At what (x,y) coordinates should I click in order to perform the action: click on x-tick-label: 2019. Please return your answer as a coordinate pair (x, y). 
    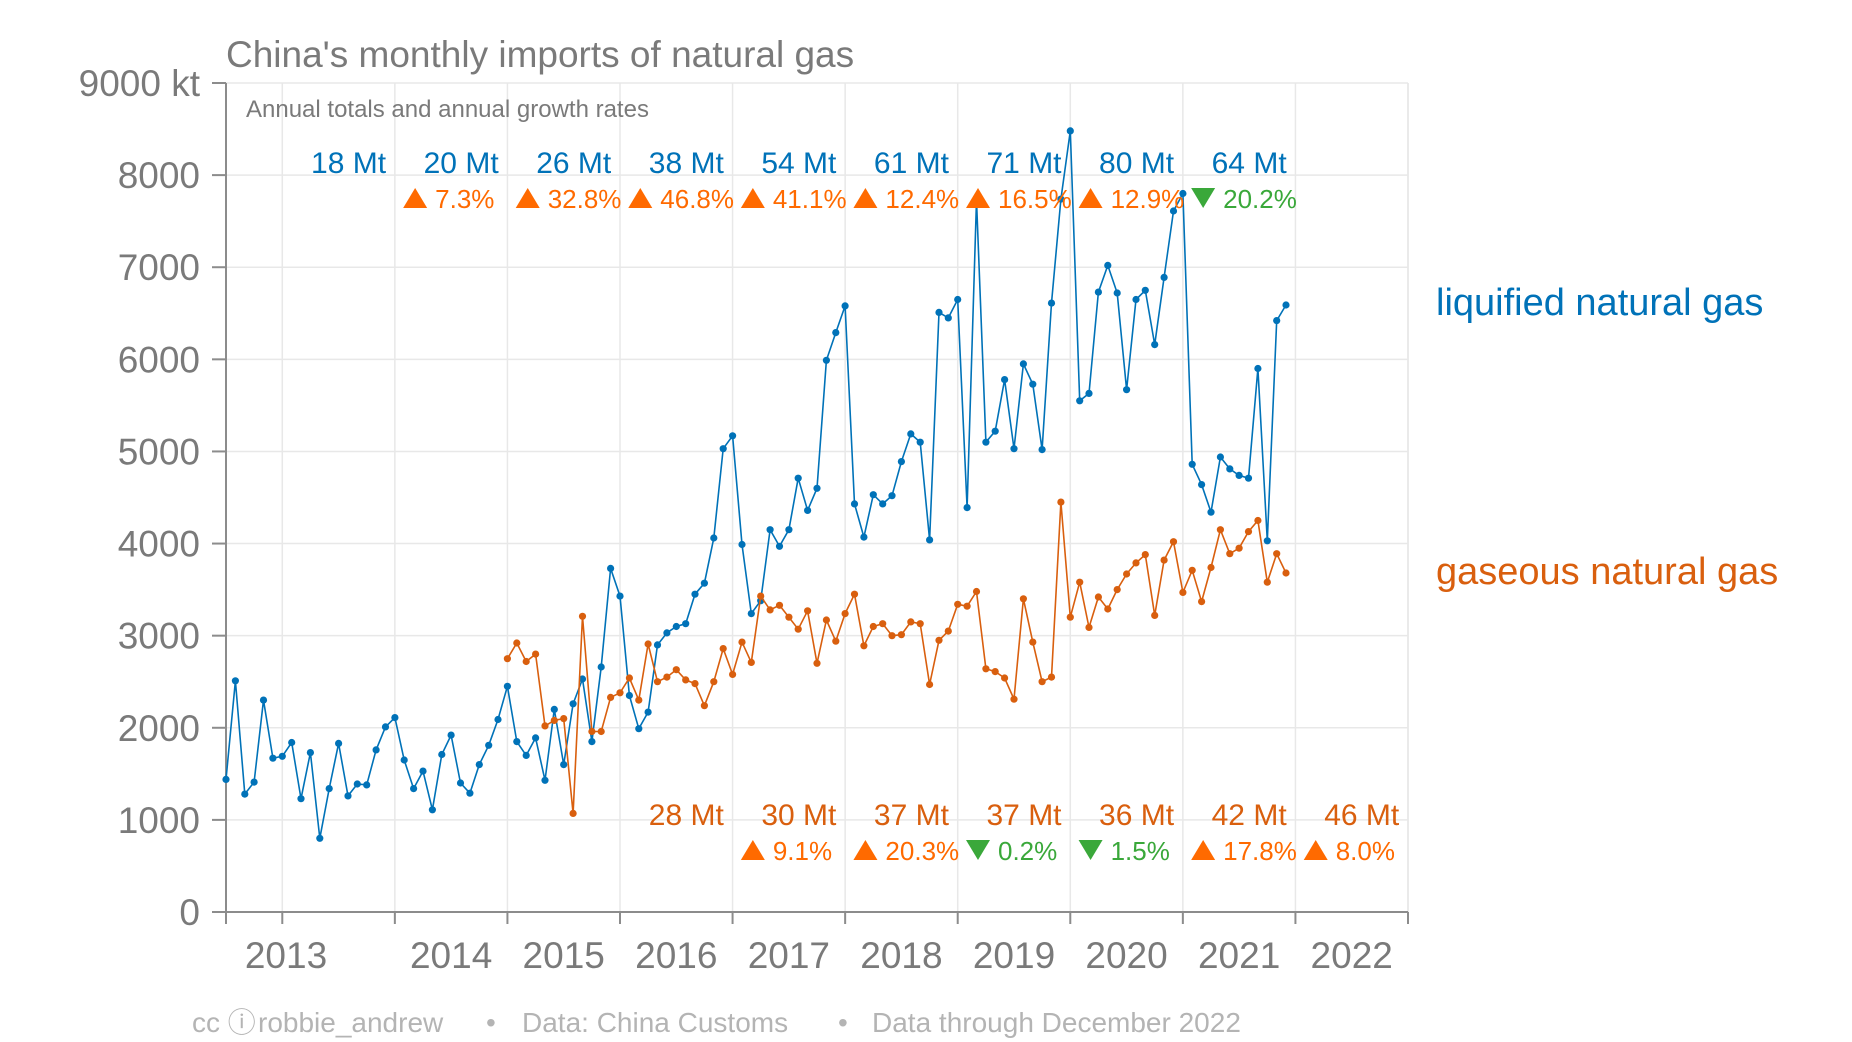
    Looking at the image, I should click on (1014, 955).